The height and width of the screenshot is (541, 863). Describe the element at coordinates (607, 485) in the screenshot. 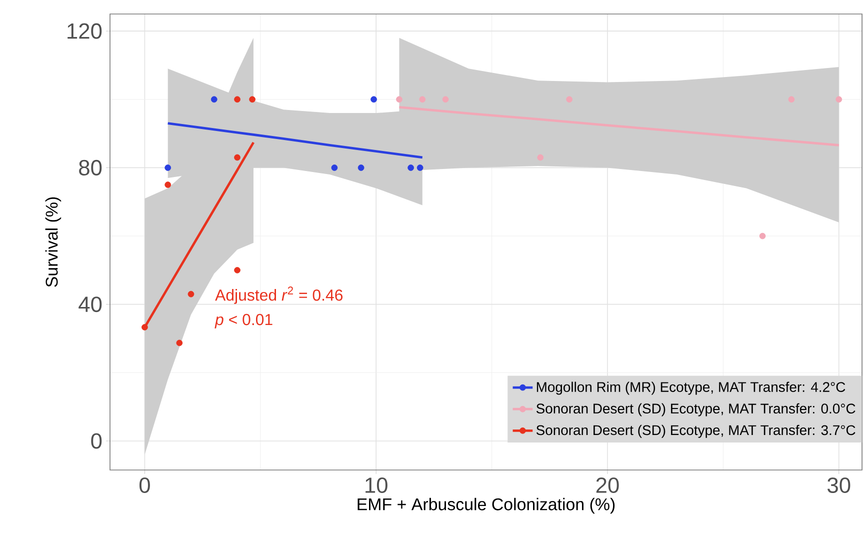

I see `x-tick-label: 20` at that location.